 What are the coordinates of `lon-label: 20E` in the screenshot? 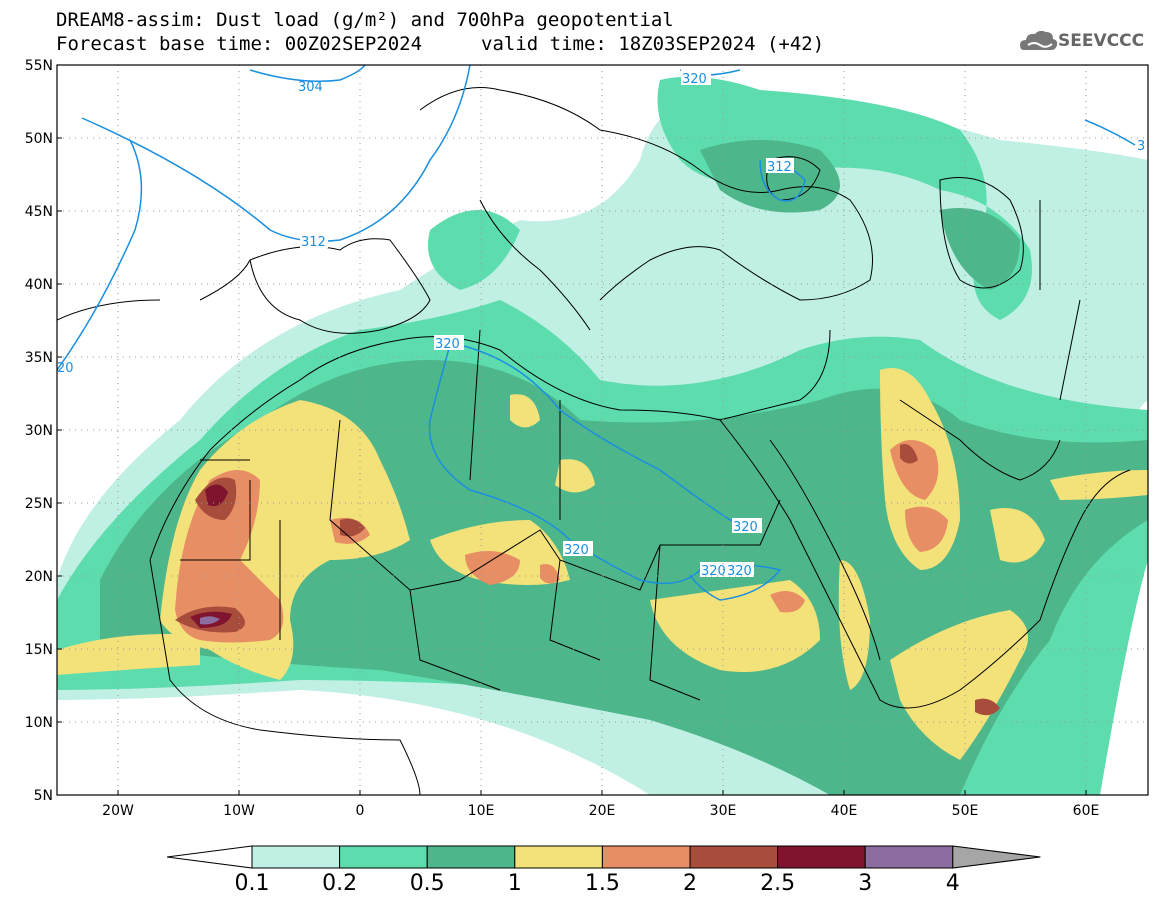 It's located at (602, 811).